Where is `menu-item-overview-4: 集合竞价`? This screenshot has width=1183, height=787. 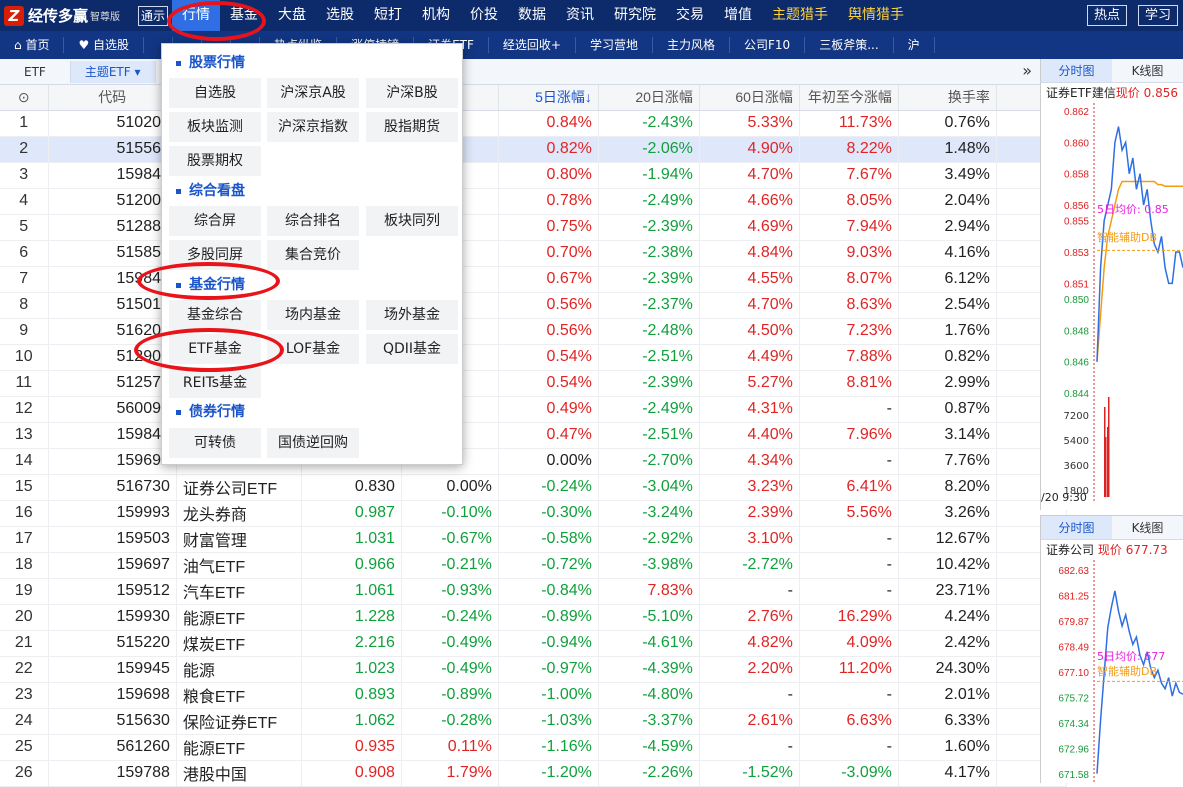 menu-item-overview-4: 集合竞价 is located at coordinates (313, 255).